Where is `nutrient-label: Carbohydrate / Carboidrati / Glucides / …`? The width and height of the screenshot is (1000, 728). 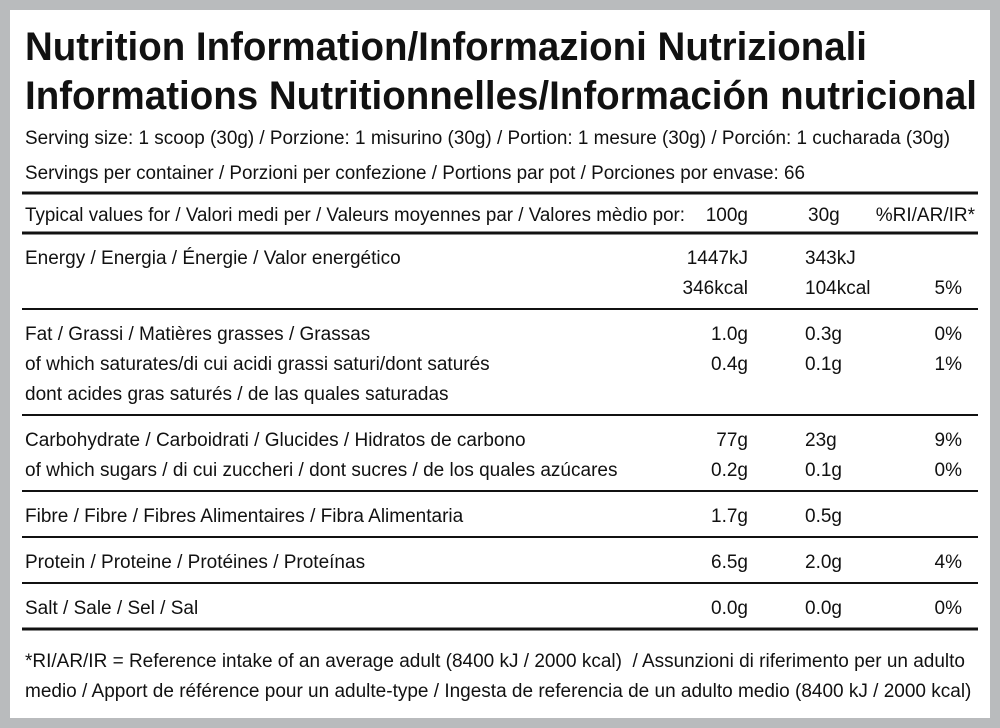 nutrient-label: Carbohydrate / Carboidrati / Glucides / … is located at coordinates (275, 440).